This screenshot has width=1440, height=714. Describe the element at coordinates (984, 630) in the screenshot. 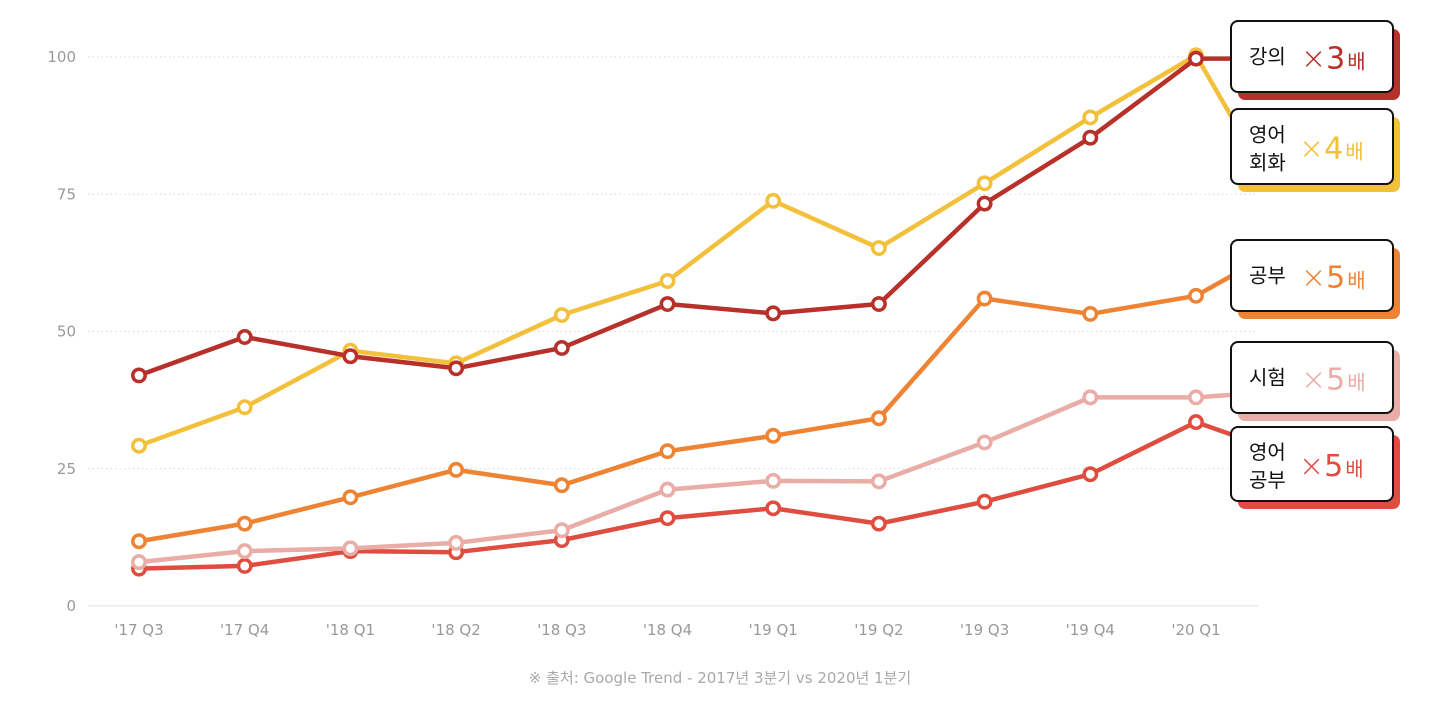

I see `x-tick-label: '19 Q3` at that location.